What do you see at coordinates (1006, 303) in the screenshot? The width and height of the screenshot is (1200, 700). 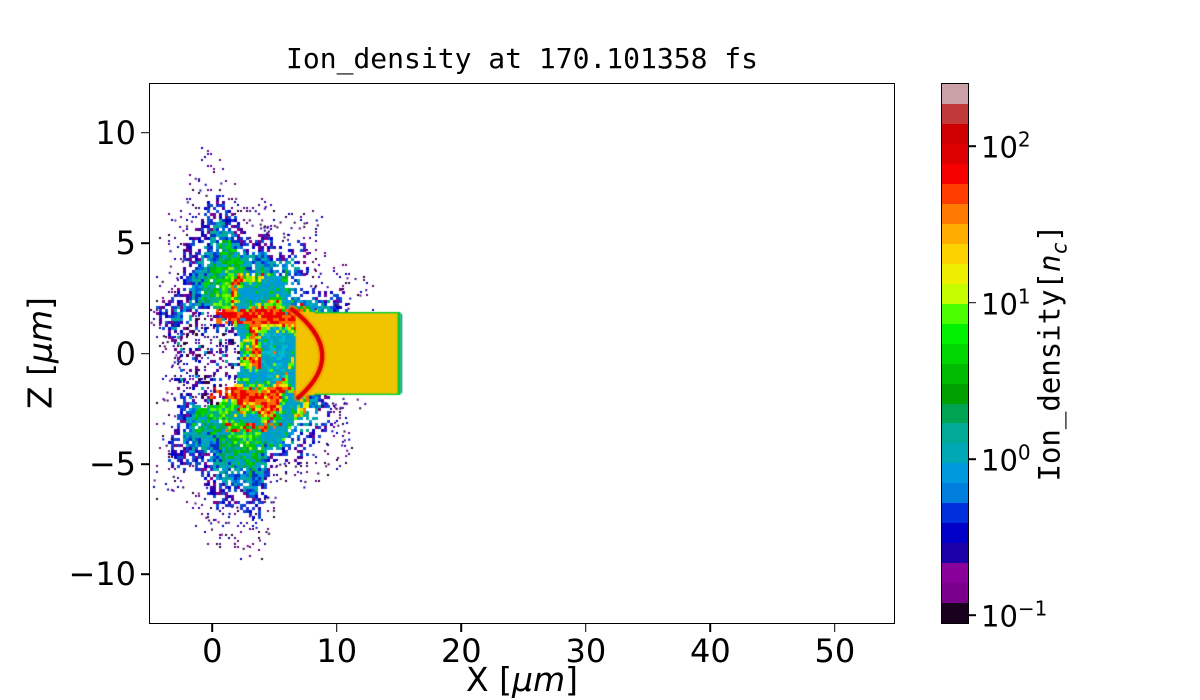 I see `colorbar-tick-label: 10¹` at bounding box center [1006, 303].